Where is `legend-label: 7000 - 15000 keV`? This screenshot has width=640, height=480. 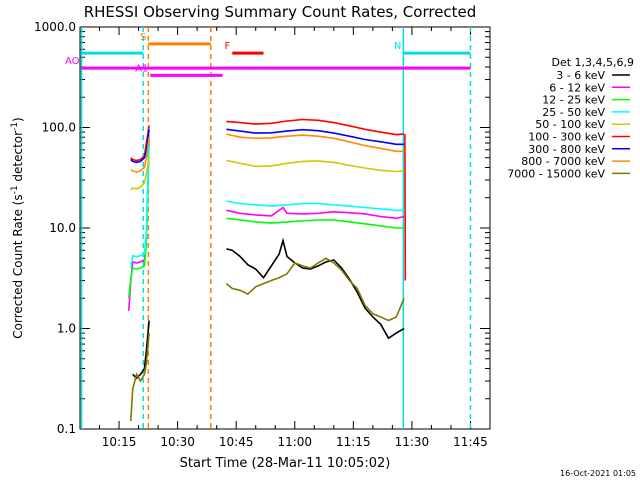 legend-label: 7000 - 15000 keV is located at coordinates (556, 173).